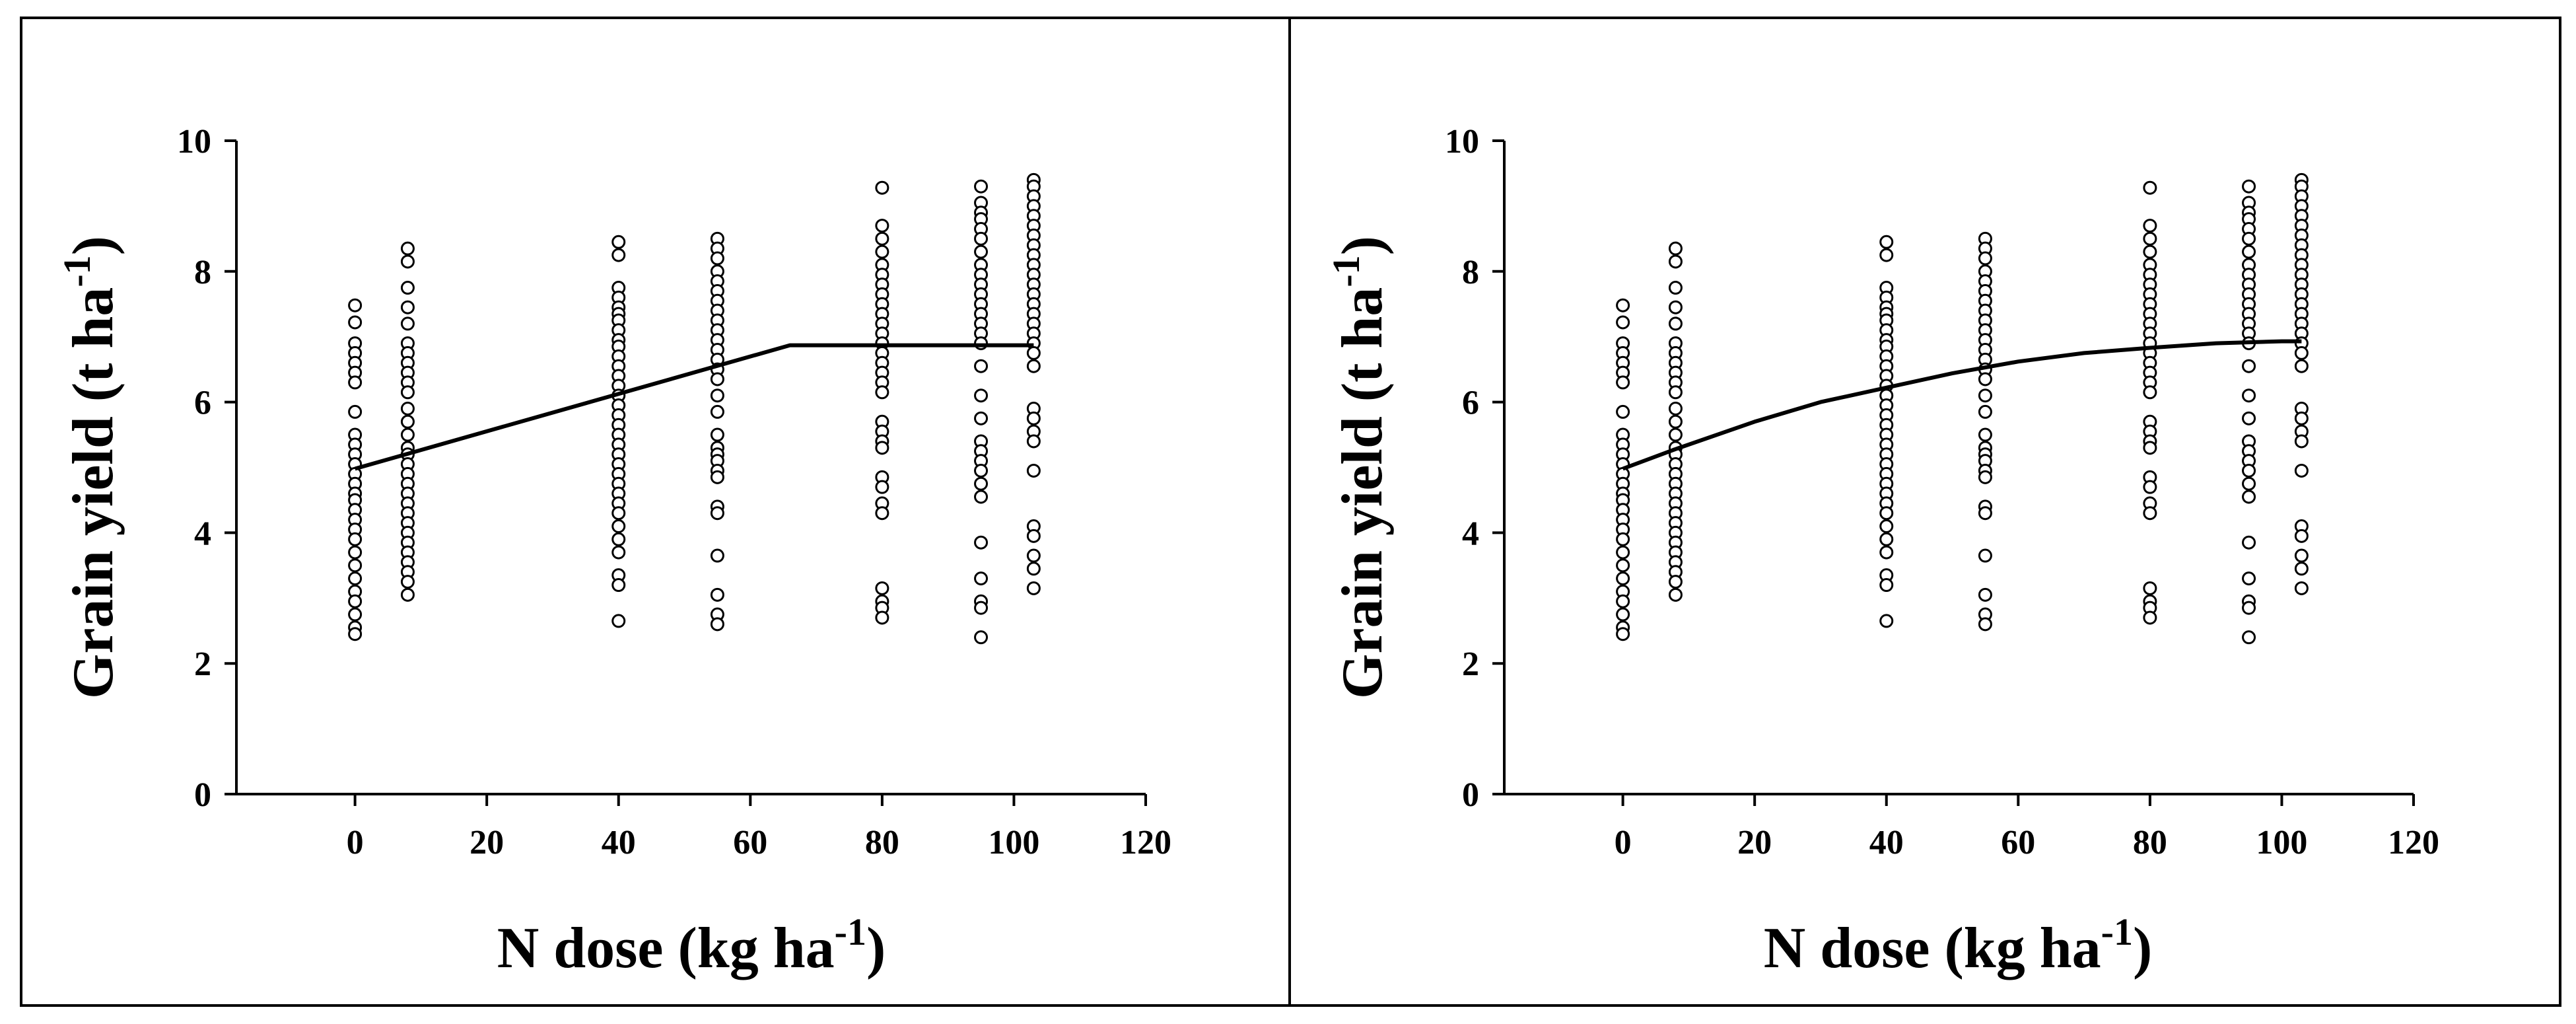 The width and height of the screenshot is (2576, 1024). Describe the element at coordinates (203, 795) in the screenshot. I see `y-tick-label: 0` at that location.